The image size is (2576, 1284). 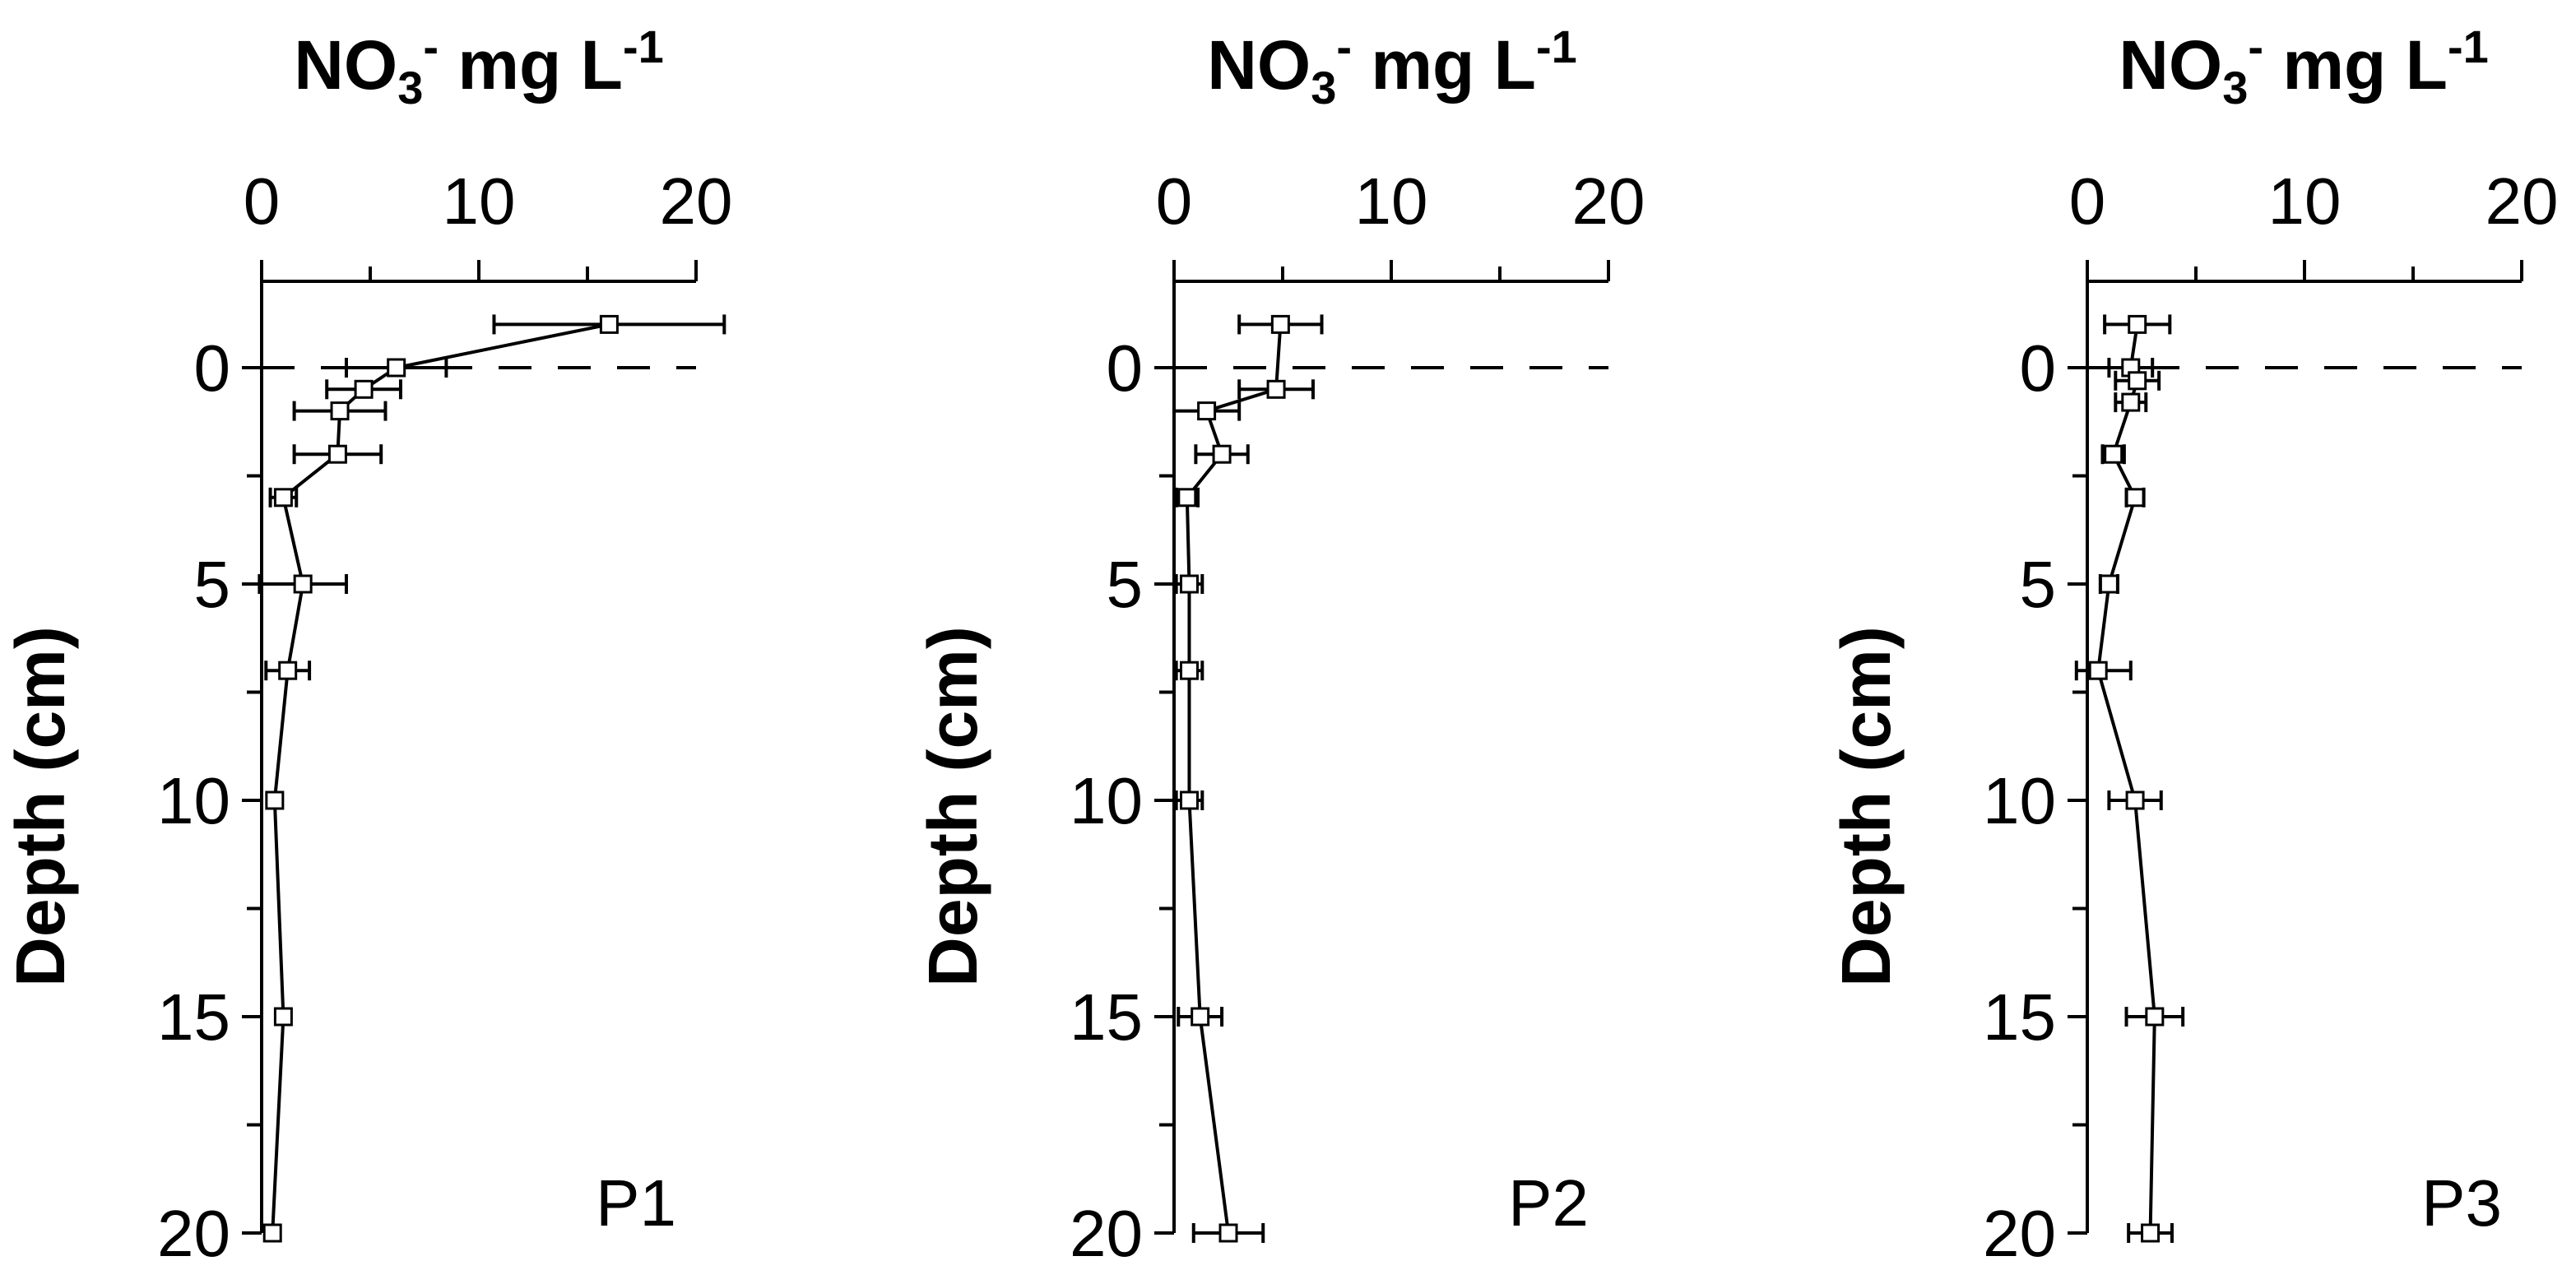 What do you see at coordinates (2462, 1203) in the screenshot?
I see `panel-label: P3` at bounding box center [2462, 1203].